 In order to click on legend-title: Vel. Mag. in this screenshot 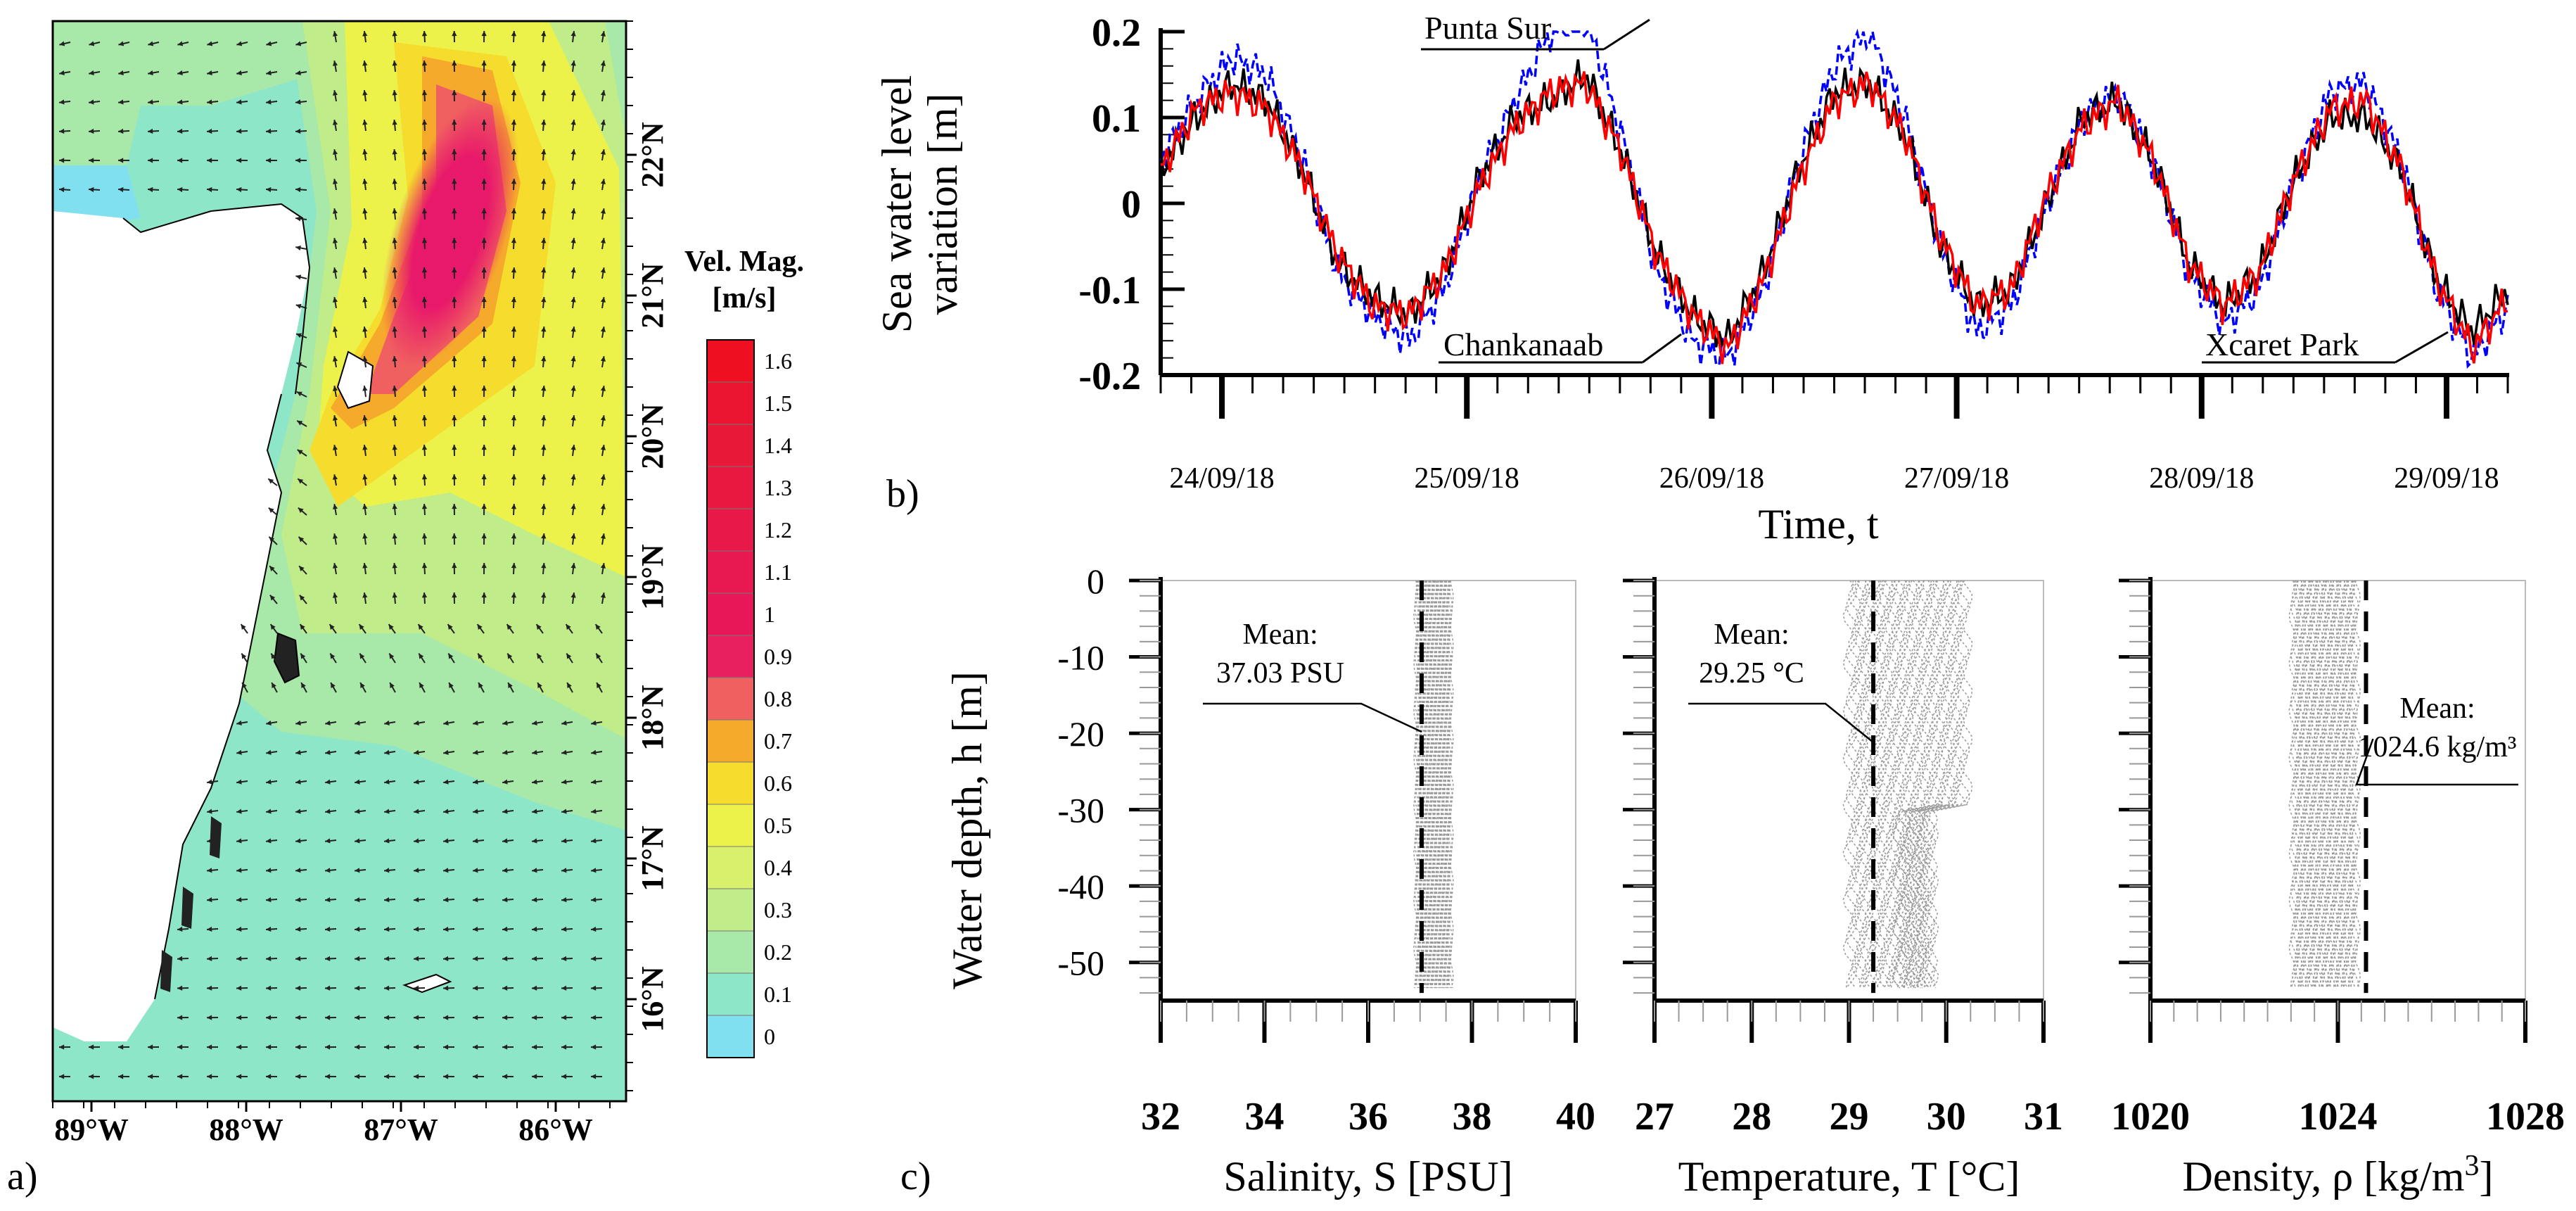, I will do `click(744, 262)`.